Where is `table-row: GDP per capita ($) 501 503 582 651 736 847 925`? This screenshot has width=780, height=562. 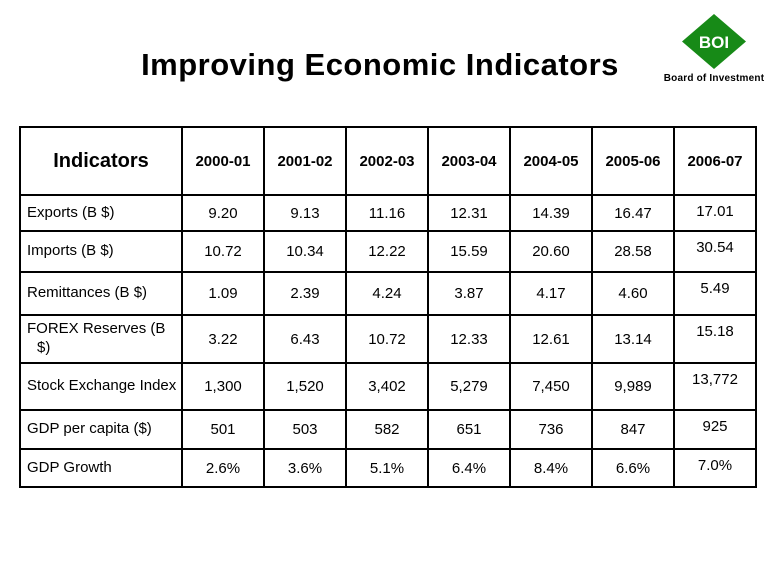 table-row: GDP per capita ($) 501 503 582 651 736 847 925 is located at coordinates (388, 429).